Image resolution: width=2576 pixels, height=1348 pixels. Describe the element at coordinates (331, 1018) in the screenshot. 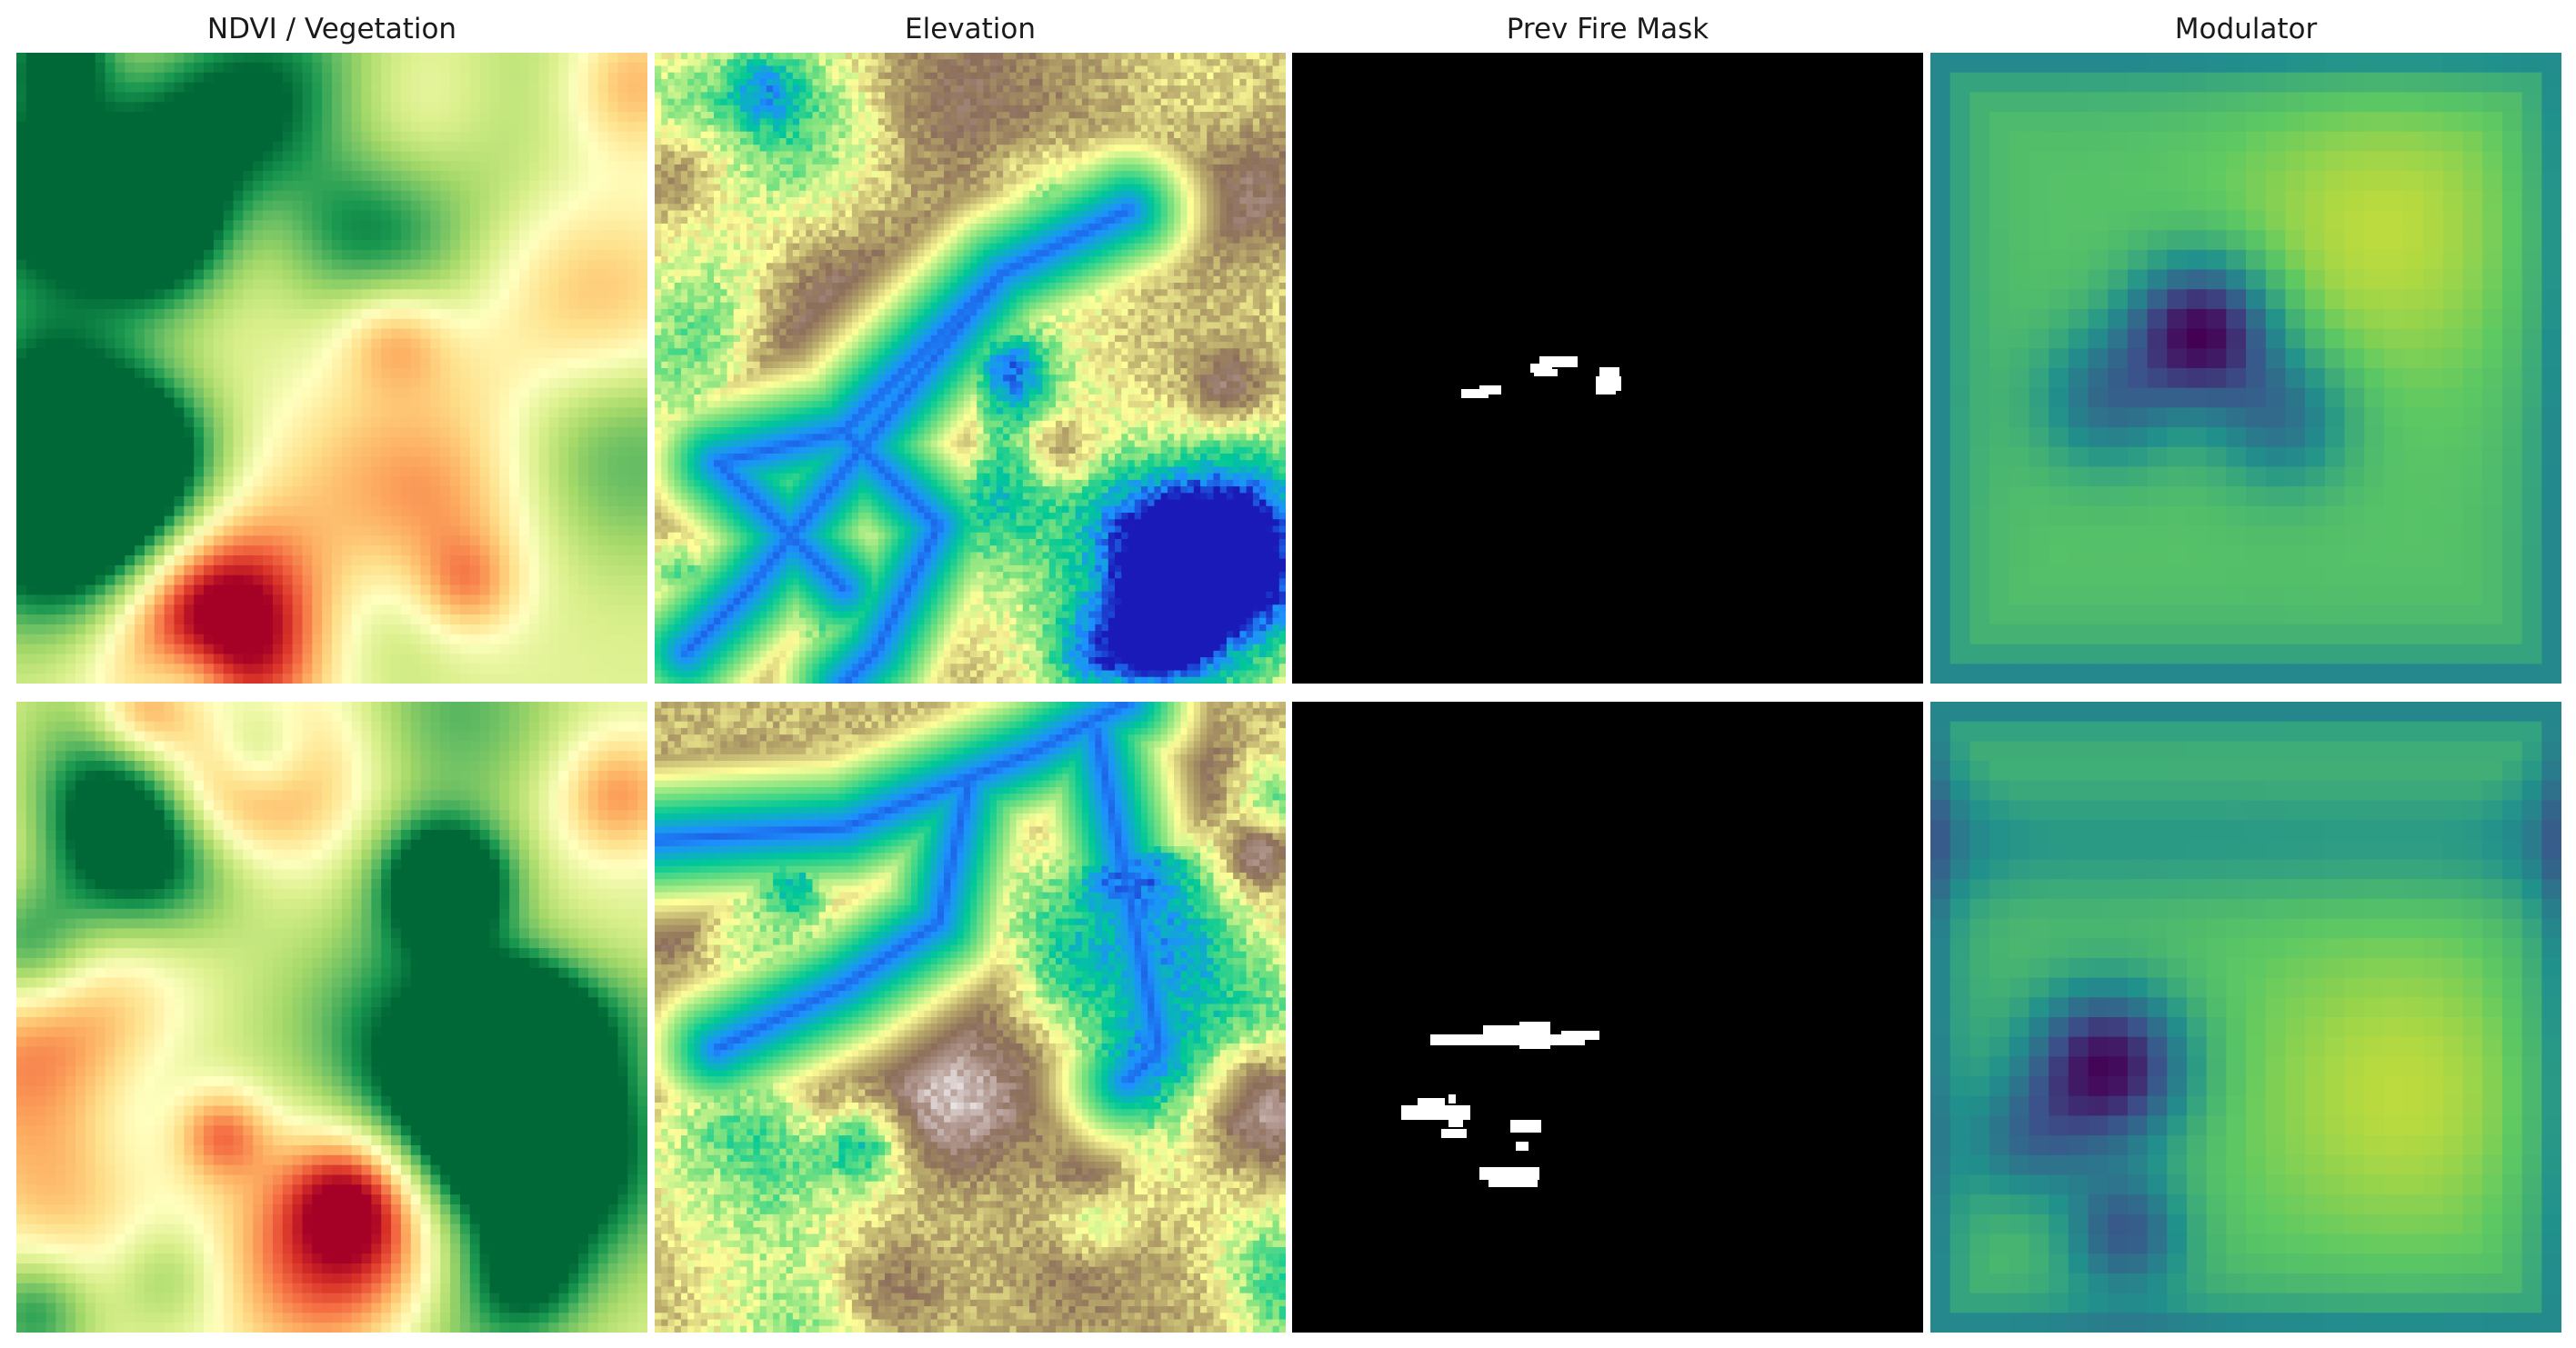

I see `panel-row2-ndvi` at that location.